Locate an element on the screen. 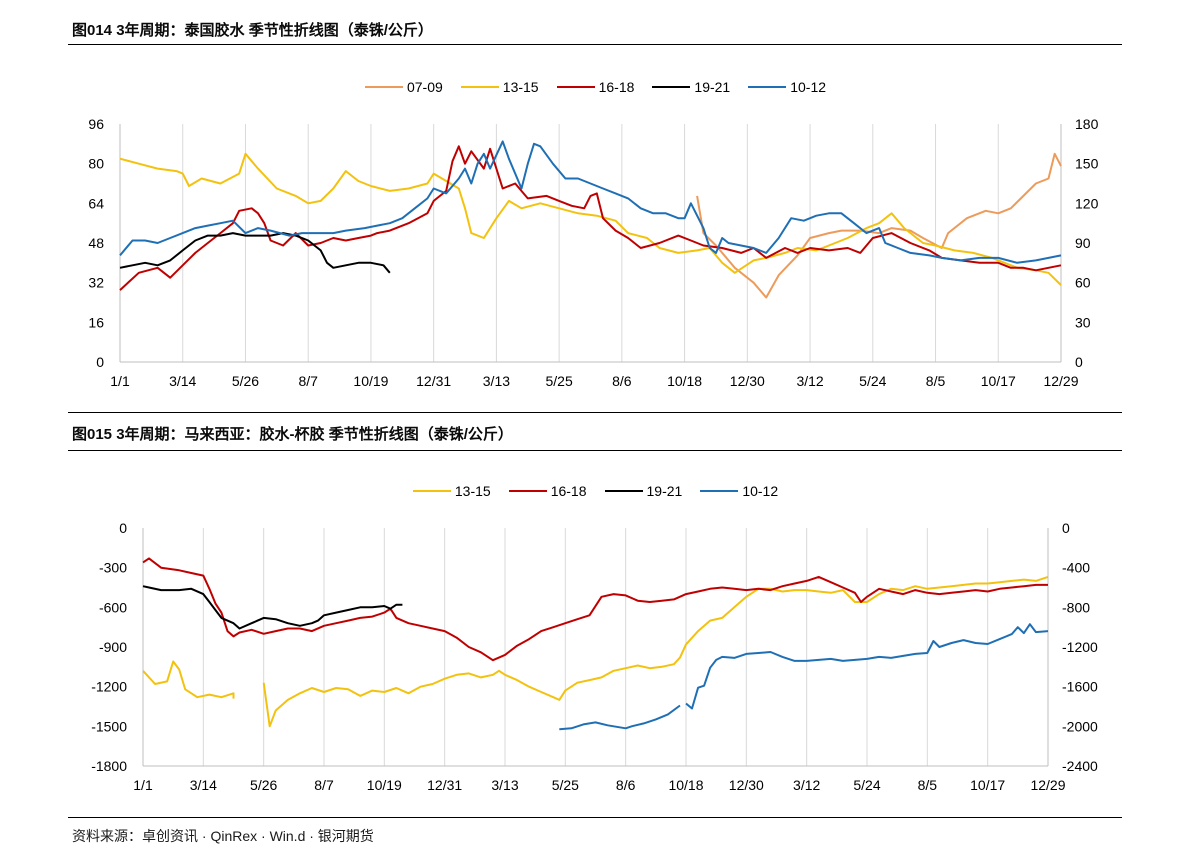 The image size is (1191, 864). footer-rule is located at coordinates (595, 817).